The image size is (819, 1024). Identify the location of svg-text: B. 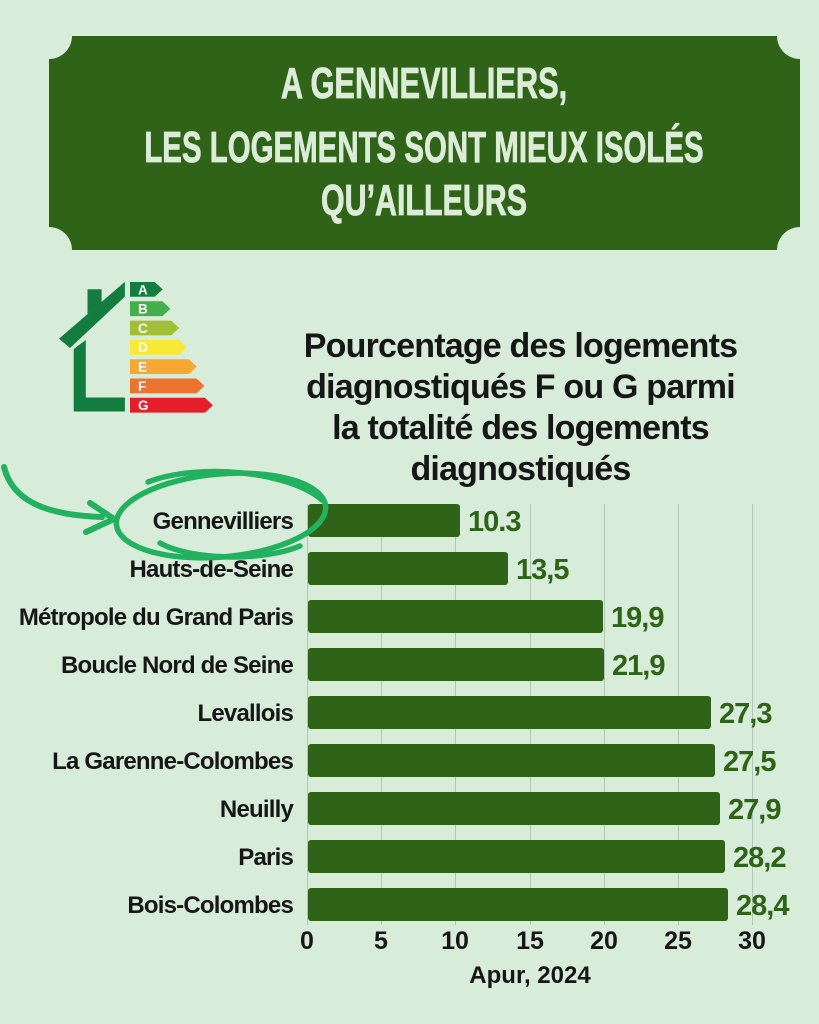
(143, 309).